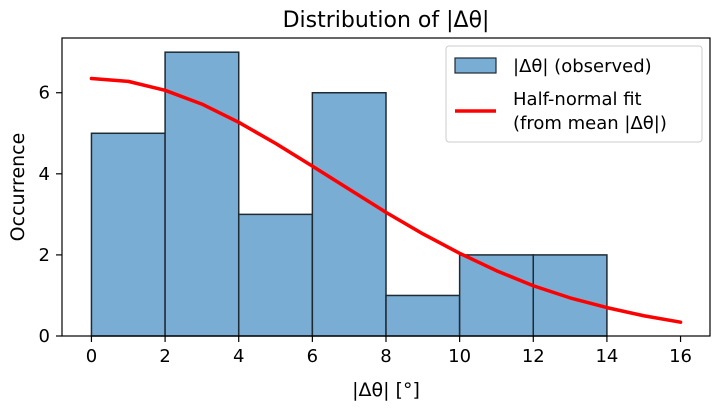  I want to click on x-tick-label-12: 12, so click(533, 356).